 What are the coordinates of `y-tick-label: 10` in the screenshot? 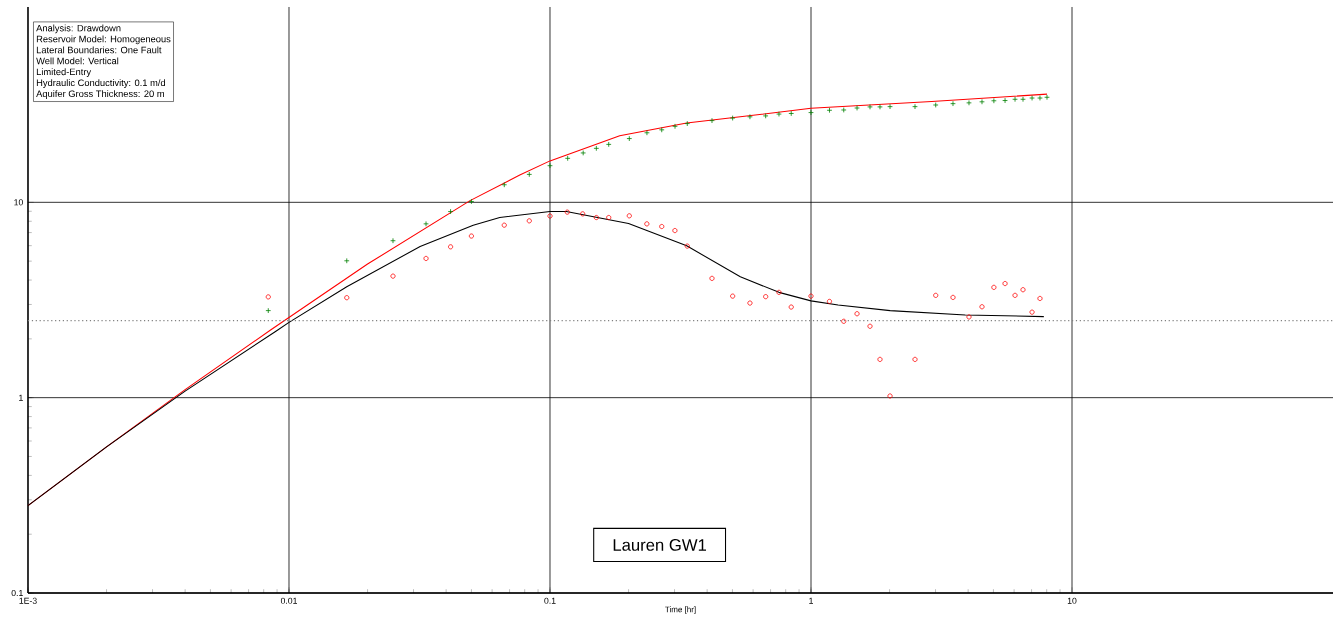 It's located at (18, 202).